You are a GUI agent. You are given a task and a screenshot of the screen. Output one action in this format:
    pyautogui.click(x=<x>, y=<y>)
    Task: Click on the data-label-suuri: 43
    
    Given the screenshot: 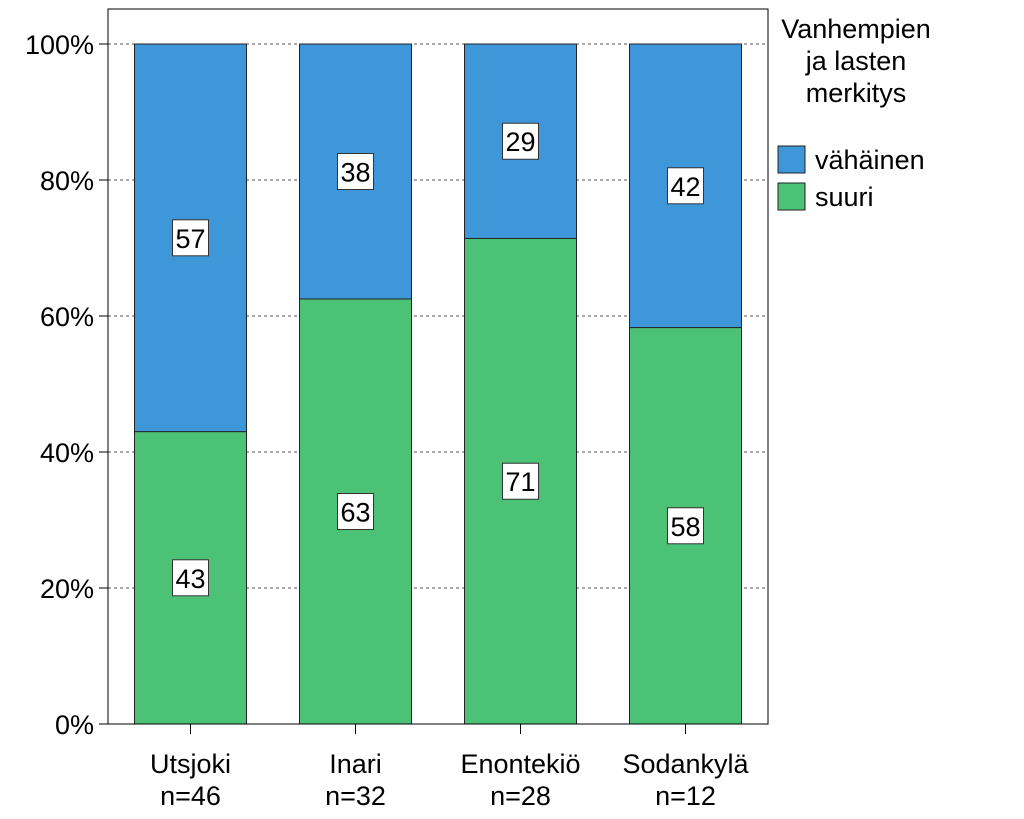 What is the action you would take?
    pyautogui.click(x=190, y=579)
    